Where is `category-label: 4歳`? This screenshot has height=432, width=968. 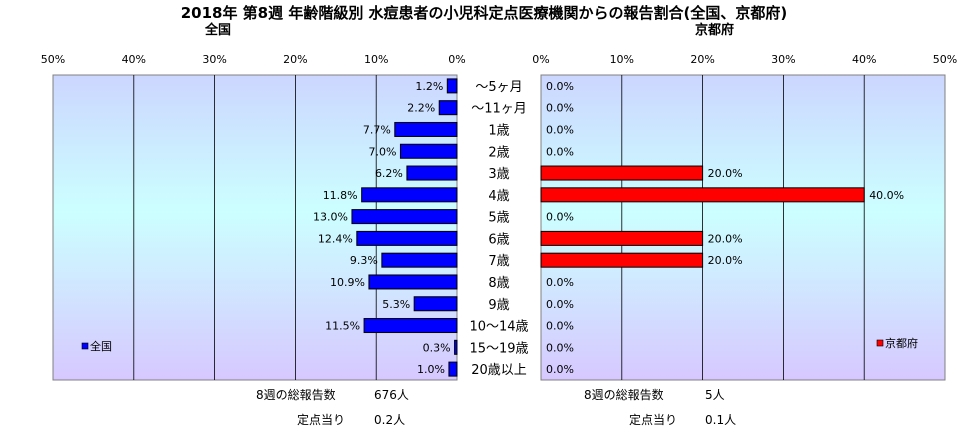
category-label: 4歳 is located at coordinates (498, 196).